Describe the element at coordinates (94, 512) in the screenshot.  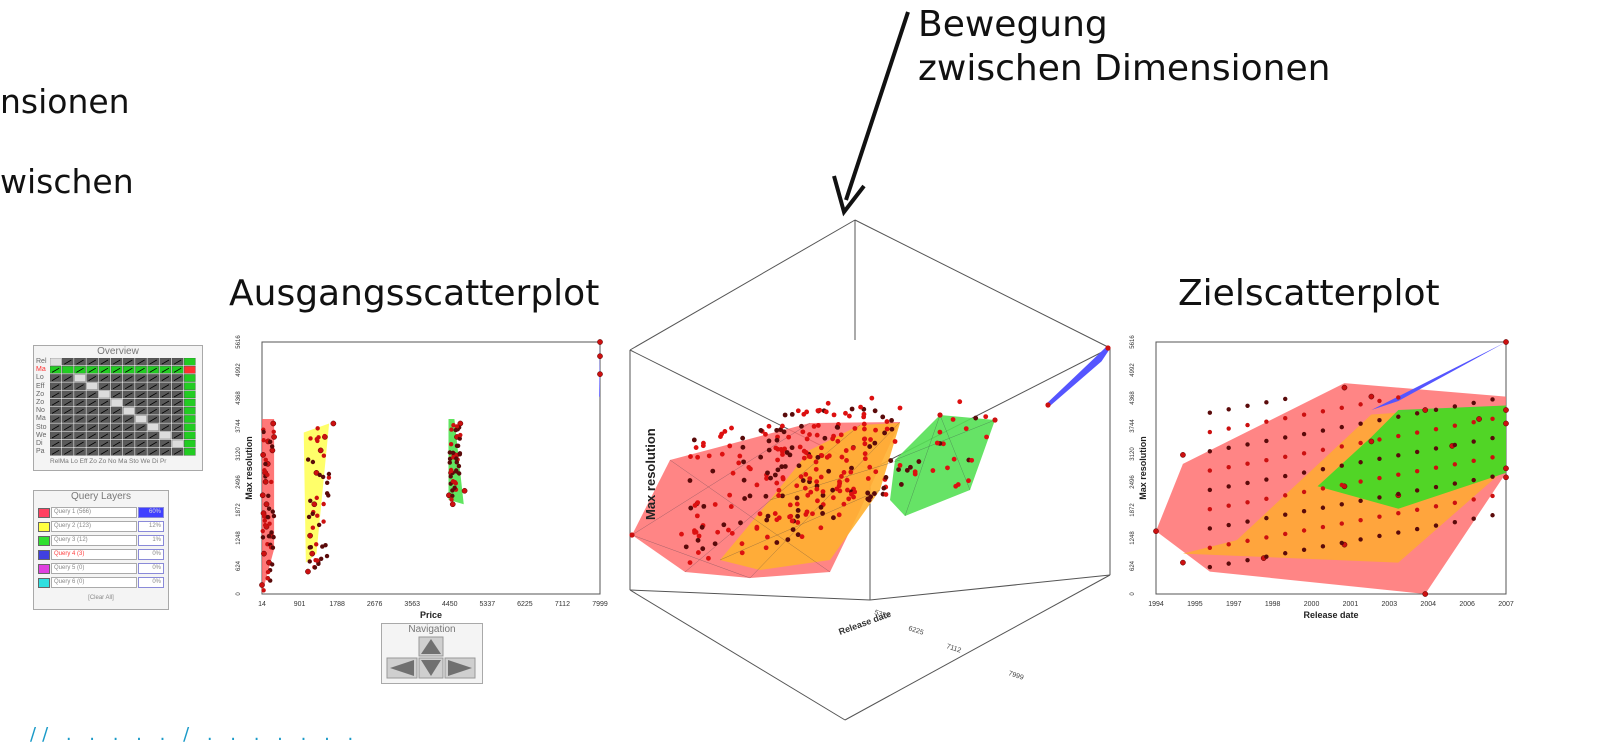
I see `query-layer-label: Query 1 (566)` at that location.